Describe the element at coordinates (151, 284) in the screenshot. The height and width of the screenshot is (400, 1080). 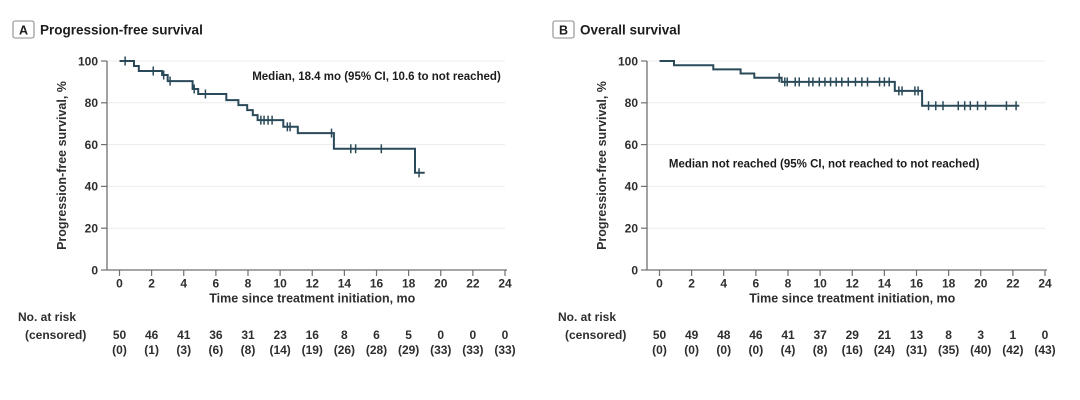
I see `x-tick-label: 2` at that location.